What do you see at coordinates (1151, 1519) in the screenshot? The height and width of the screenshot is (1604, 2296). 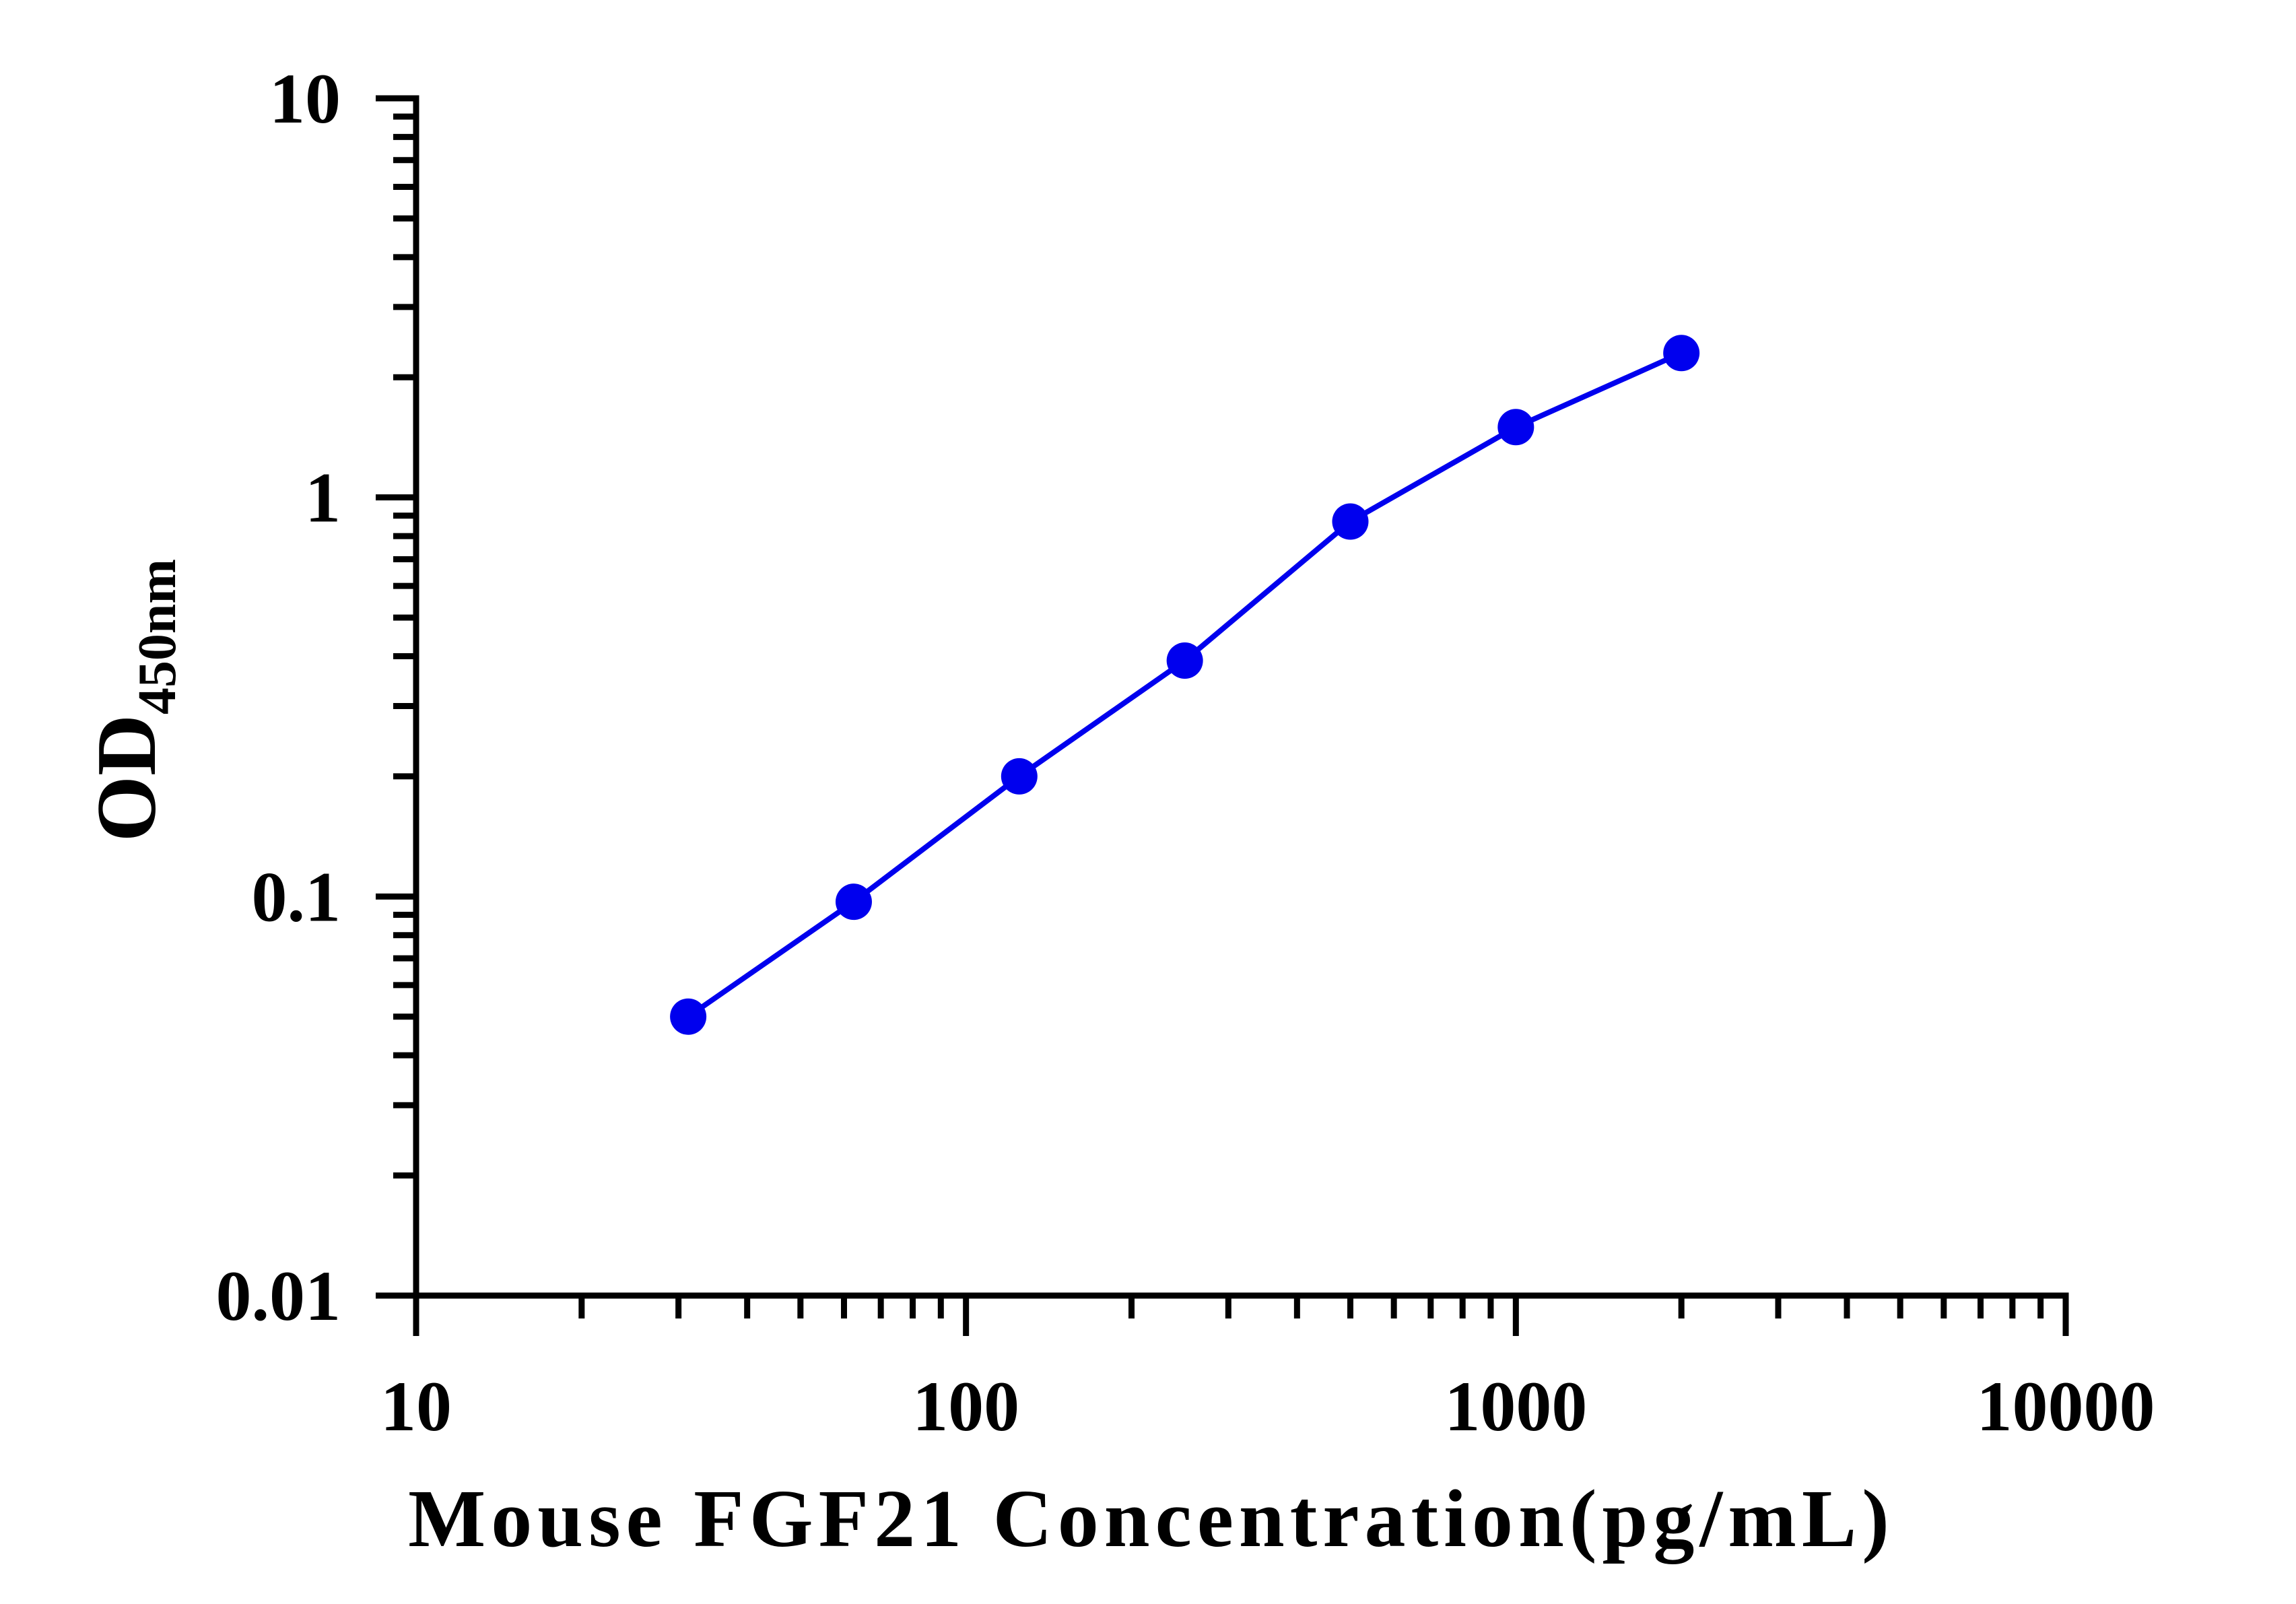 I see `x-axis-title: Mouse FGF21 Concentration(pg/mL)` at bounding box center [1151, 1519].